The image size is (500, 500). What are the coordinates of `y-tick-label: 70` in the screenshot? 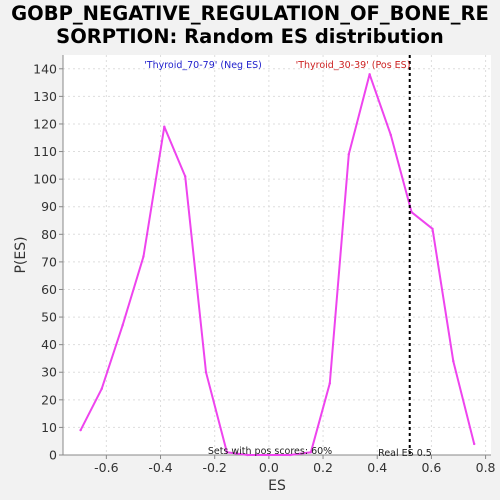 It's located at (49, 261).